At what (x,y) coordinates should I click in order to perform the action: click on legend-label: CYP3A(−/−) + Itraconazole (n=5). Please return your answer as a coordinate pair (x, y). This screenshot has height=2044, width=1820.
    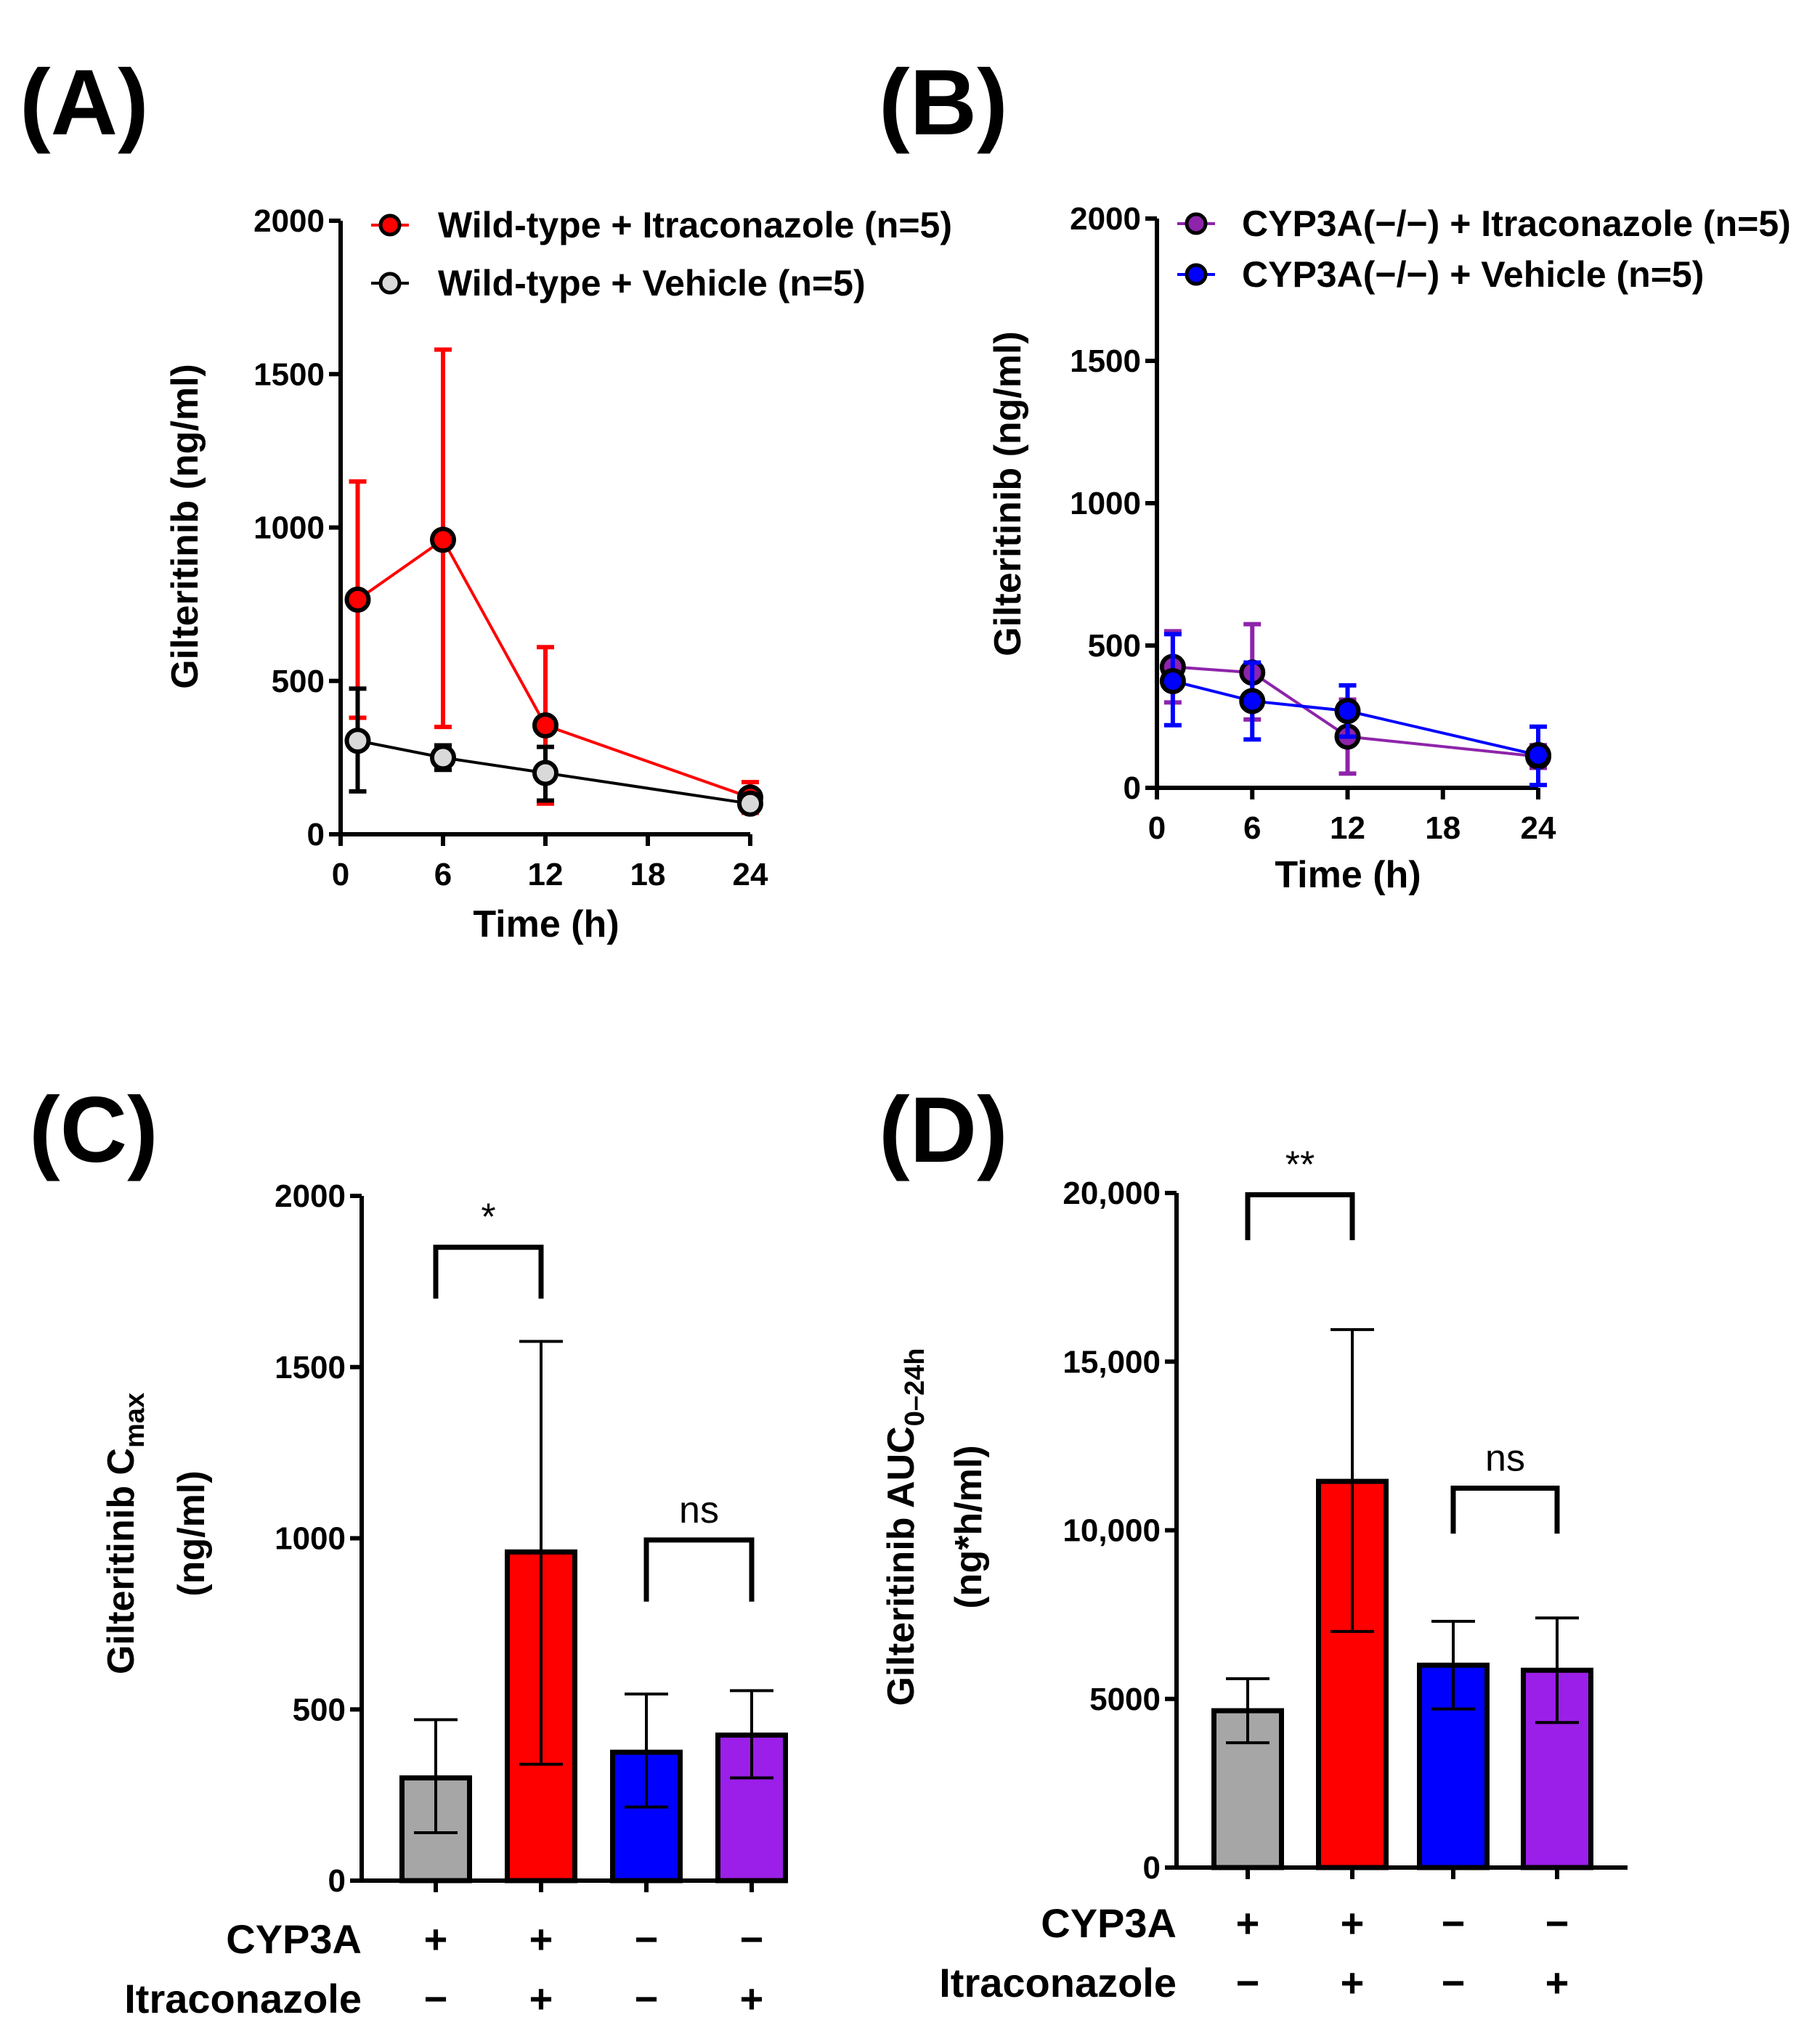
    Looking at the image, I should click on (1516, 223).